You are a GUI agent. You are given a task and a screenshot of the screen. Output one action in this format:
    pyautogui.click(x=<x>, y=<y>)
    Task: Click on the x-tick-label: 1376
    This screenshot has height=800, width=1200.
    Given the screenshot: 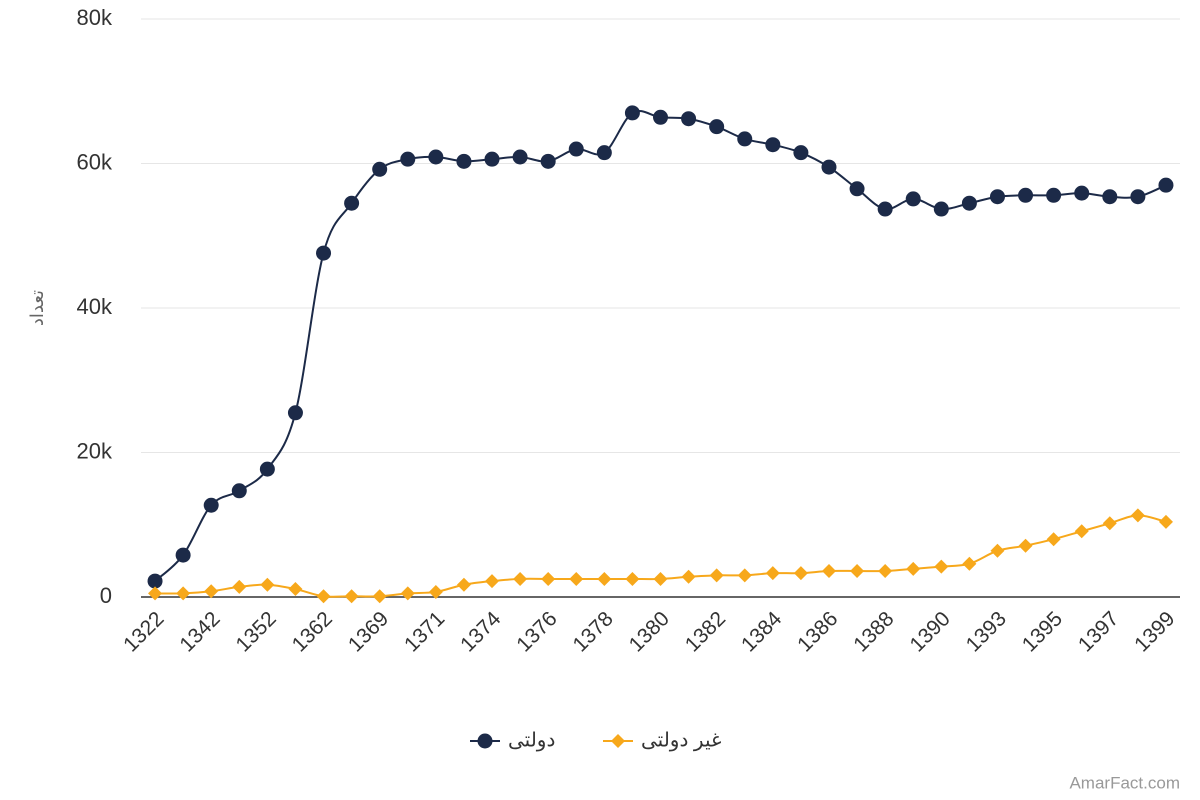 What is the action you would take?
    pyautogui.click(x=536, y=631)
    